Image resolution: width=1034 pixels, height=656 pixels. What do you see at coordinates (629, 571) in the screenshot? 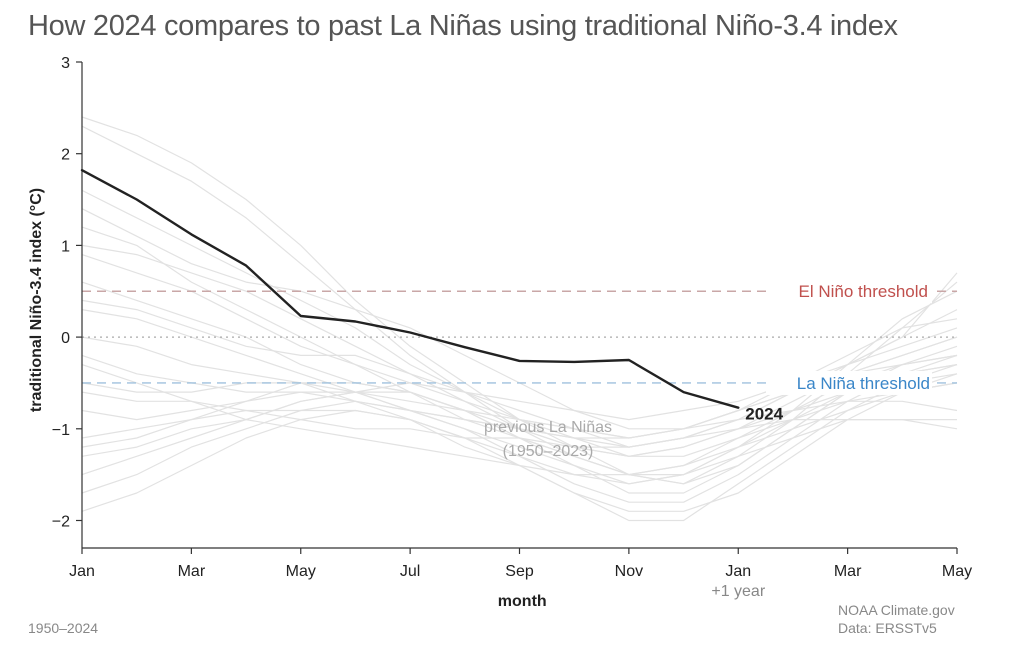
I see `x-tick-label: Nov` at bounding box center [629, 571].